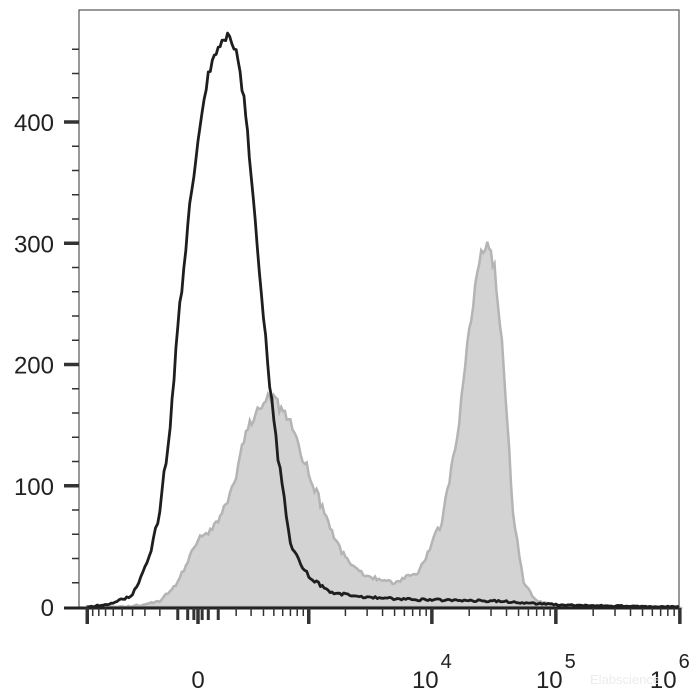 This screenshot has height=700, width=700. I want to click on y-tick-label: 100, so click(34, 487).